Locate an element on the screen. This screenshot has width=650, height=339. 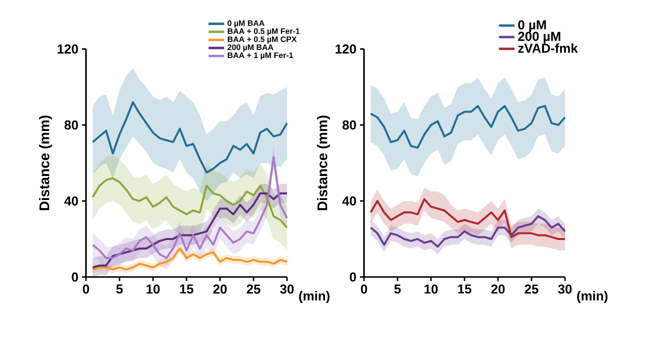
legend-label: 0 µM is located at coordinates (532, 26).